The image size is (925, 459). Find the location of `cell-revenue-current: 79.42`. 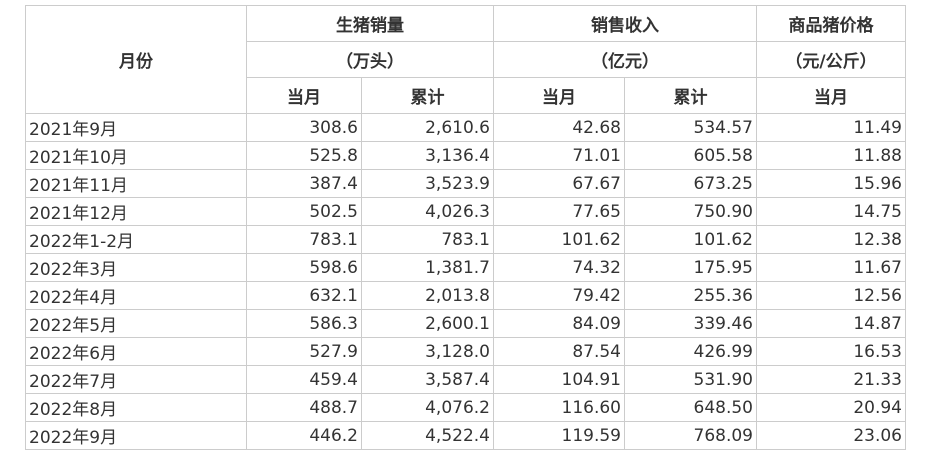

cell-revenue-current: 79.42 is located at coordinates (559, 295).